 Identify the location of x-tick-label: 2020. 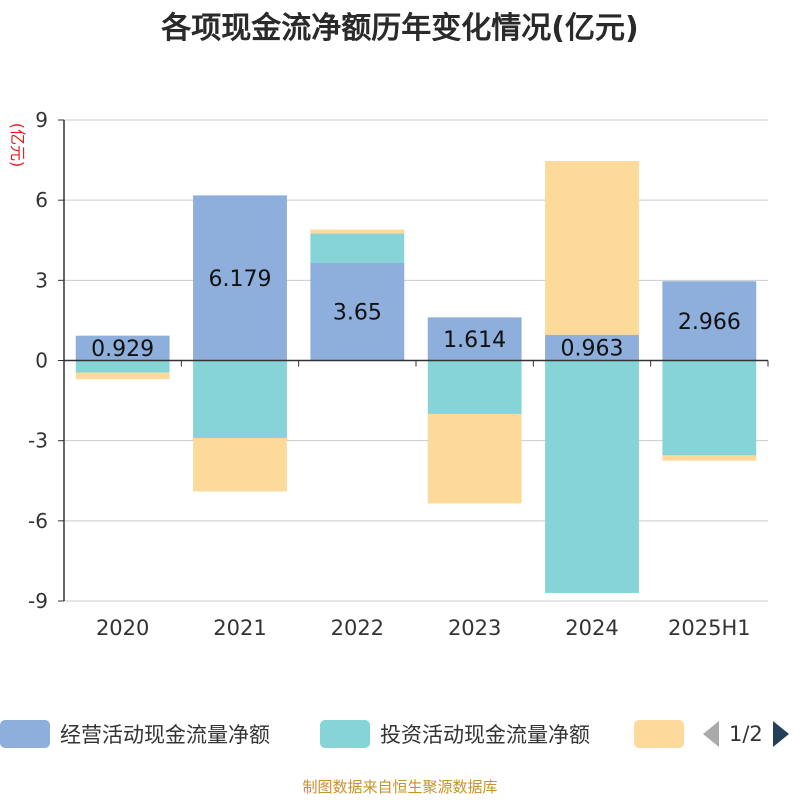
(122, 628).